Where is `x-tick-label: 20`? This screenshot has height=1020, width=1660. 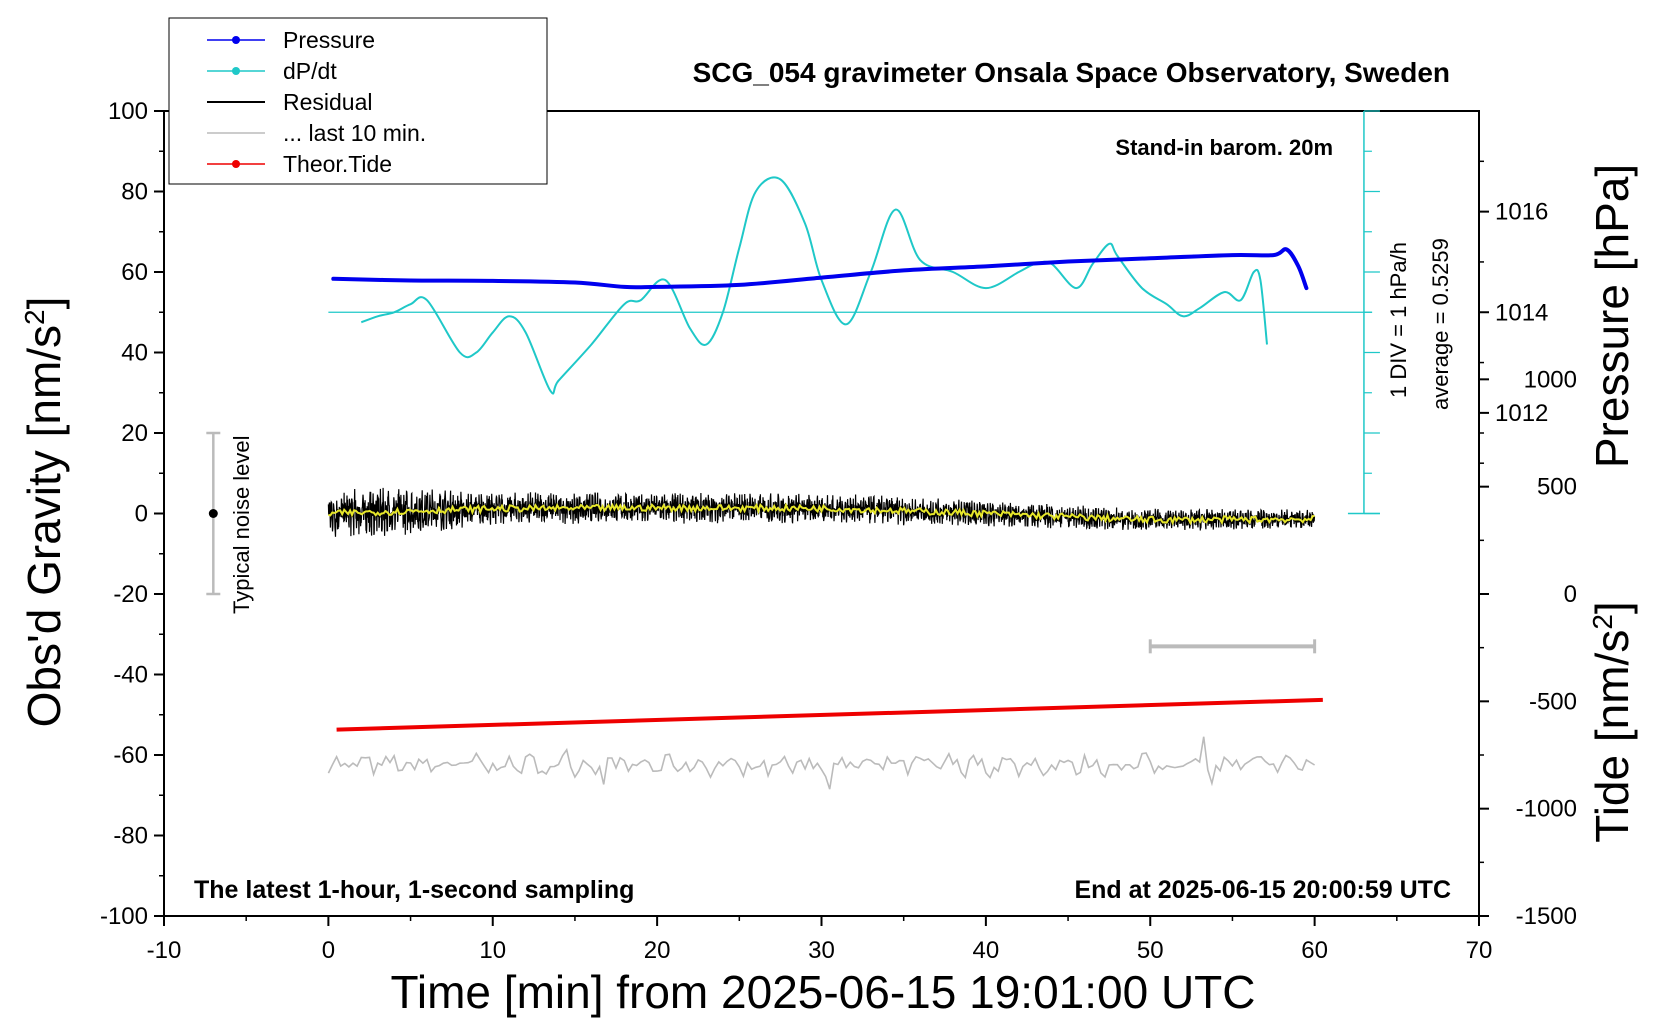
x-tick-label: 20 is located at coordinates (657, 950).